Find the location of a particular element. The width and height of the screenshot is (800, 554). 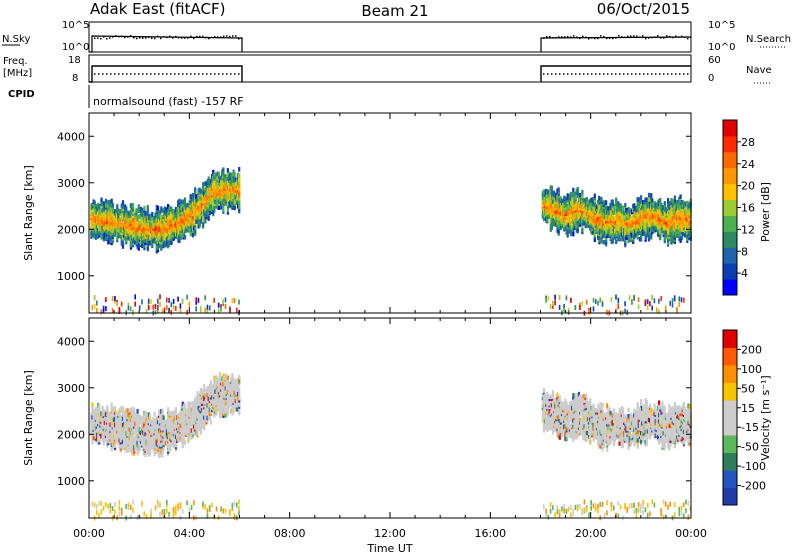

colorbar-tick-label: 28 is located at coordinates (748, 142).